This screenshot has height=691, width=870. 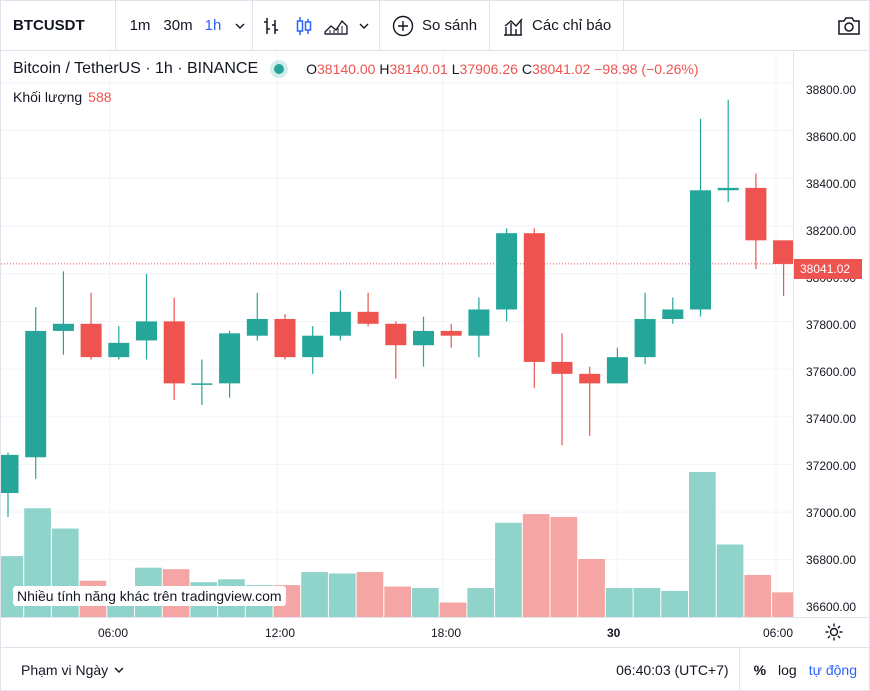 I want to click on indicators-label: Các chỉ báo, so click(x=572, y=25).